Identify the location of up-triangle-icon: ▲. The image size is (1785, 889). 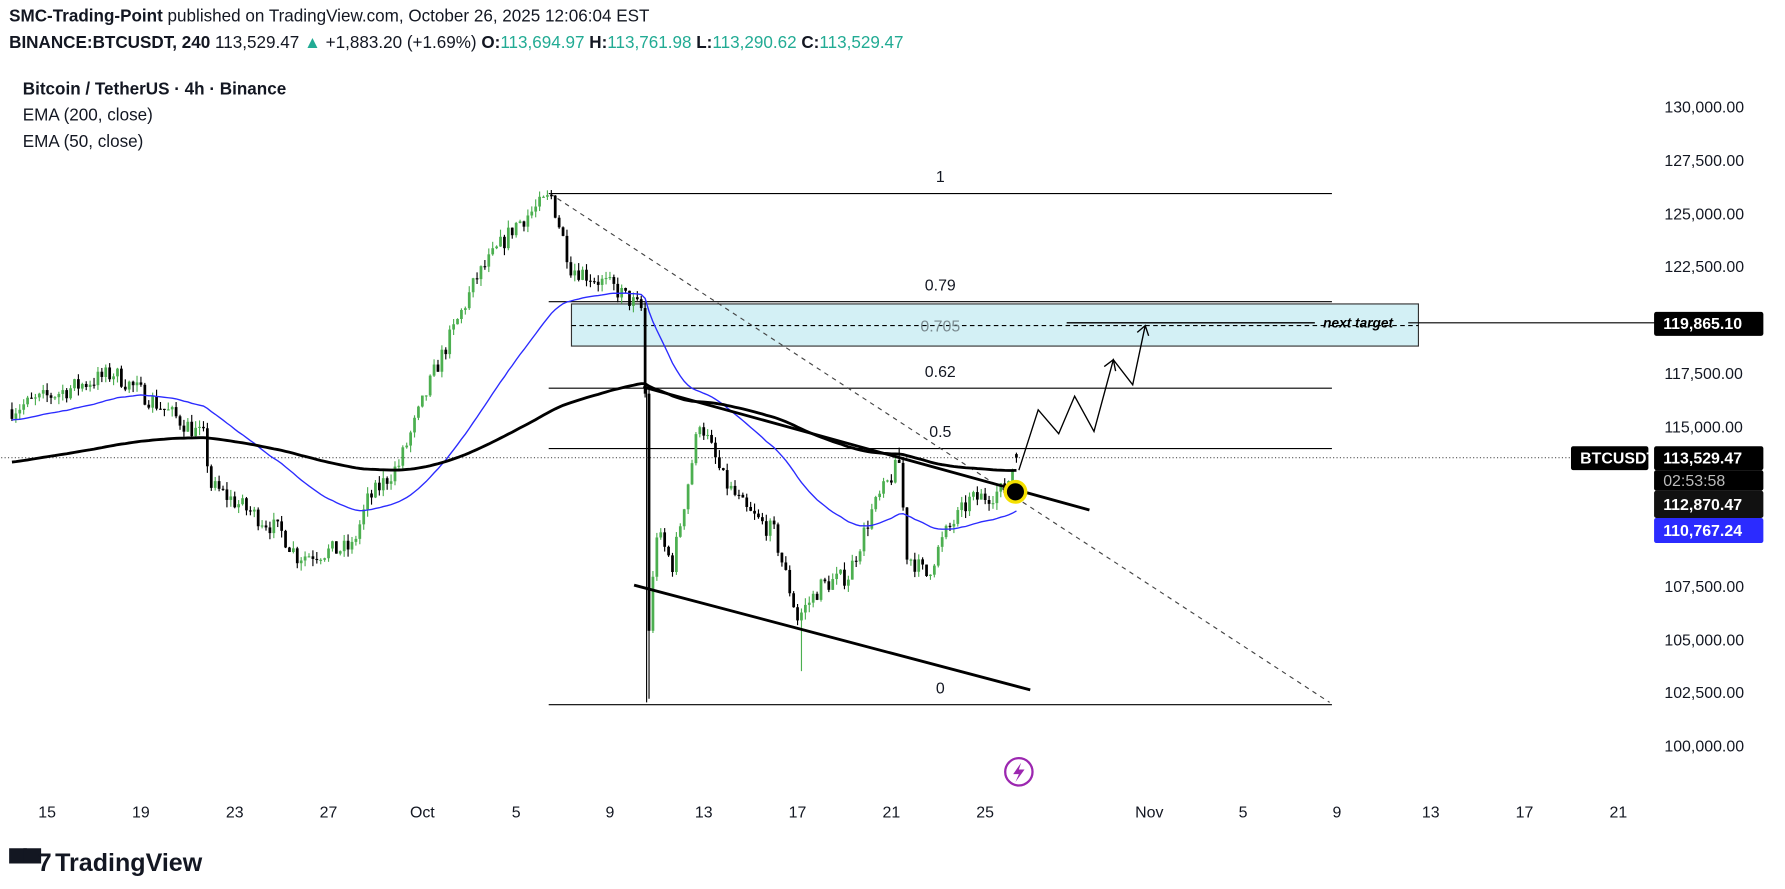
(312, 43).